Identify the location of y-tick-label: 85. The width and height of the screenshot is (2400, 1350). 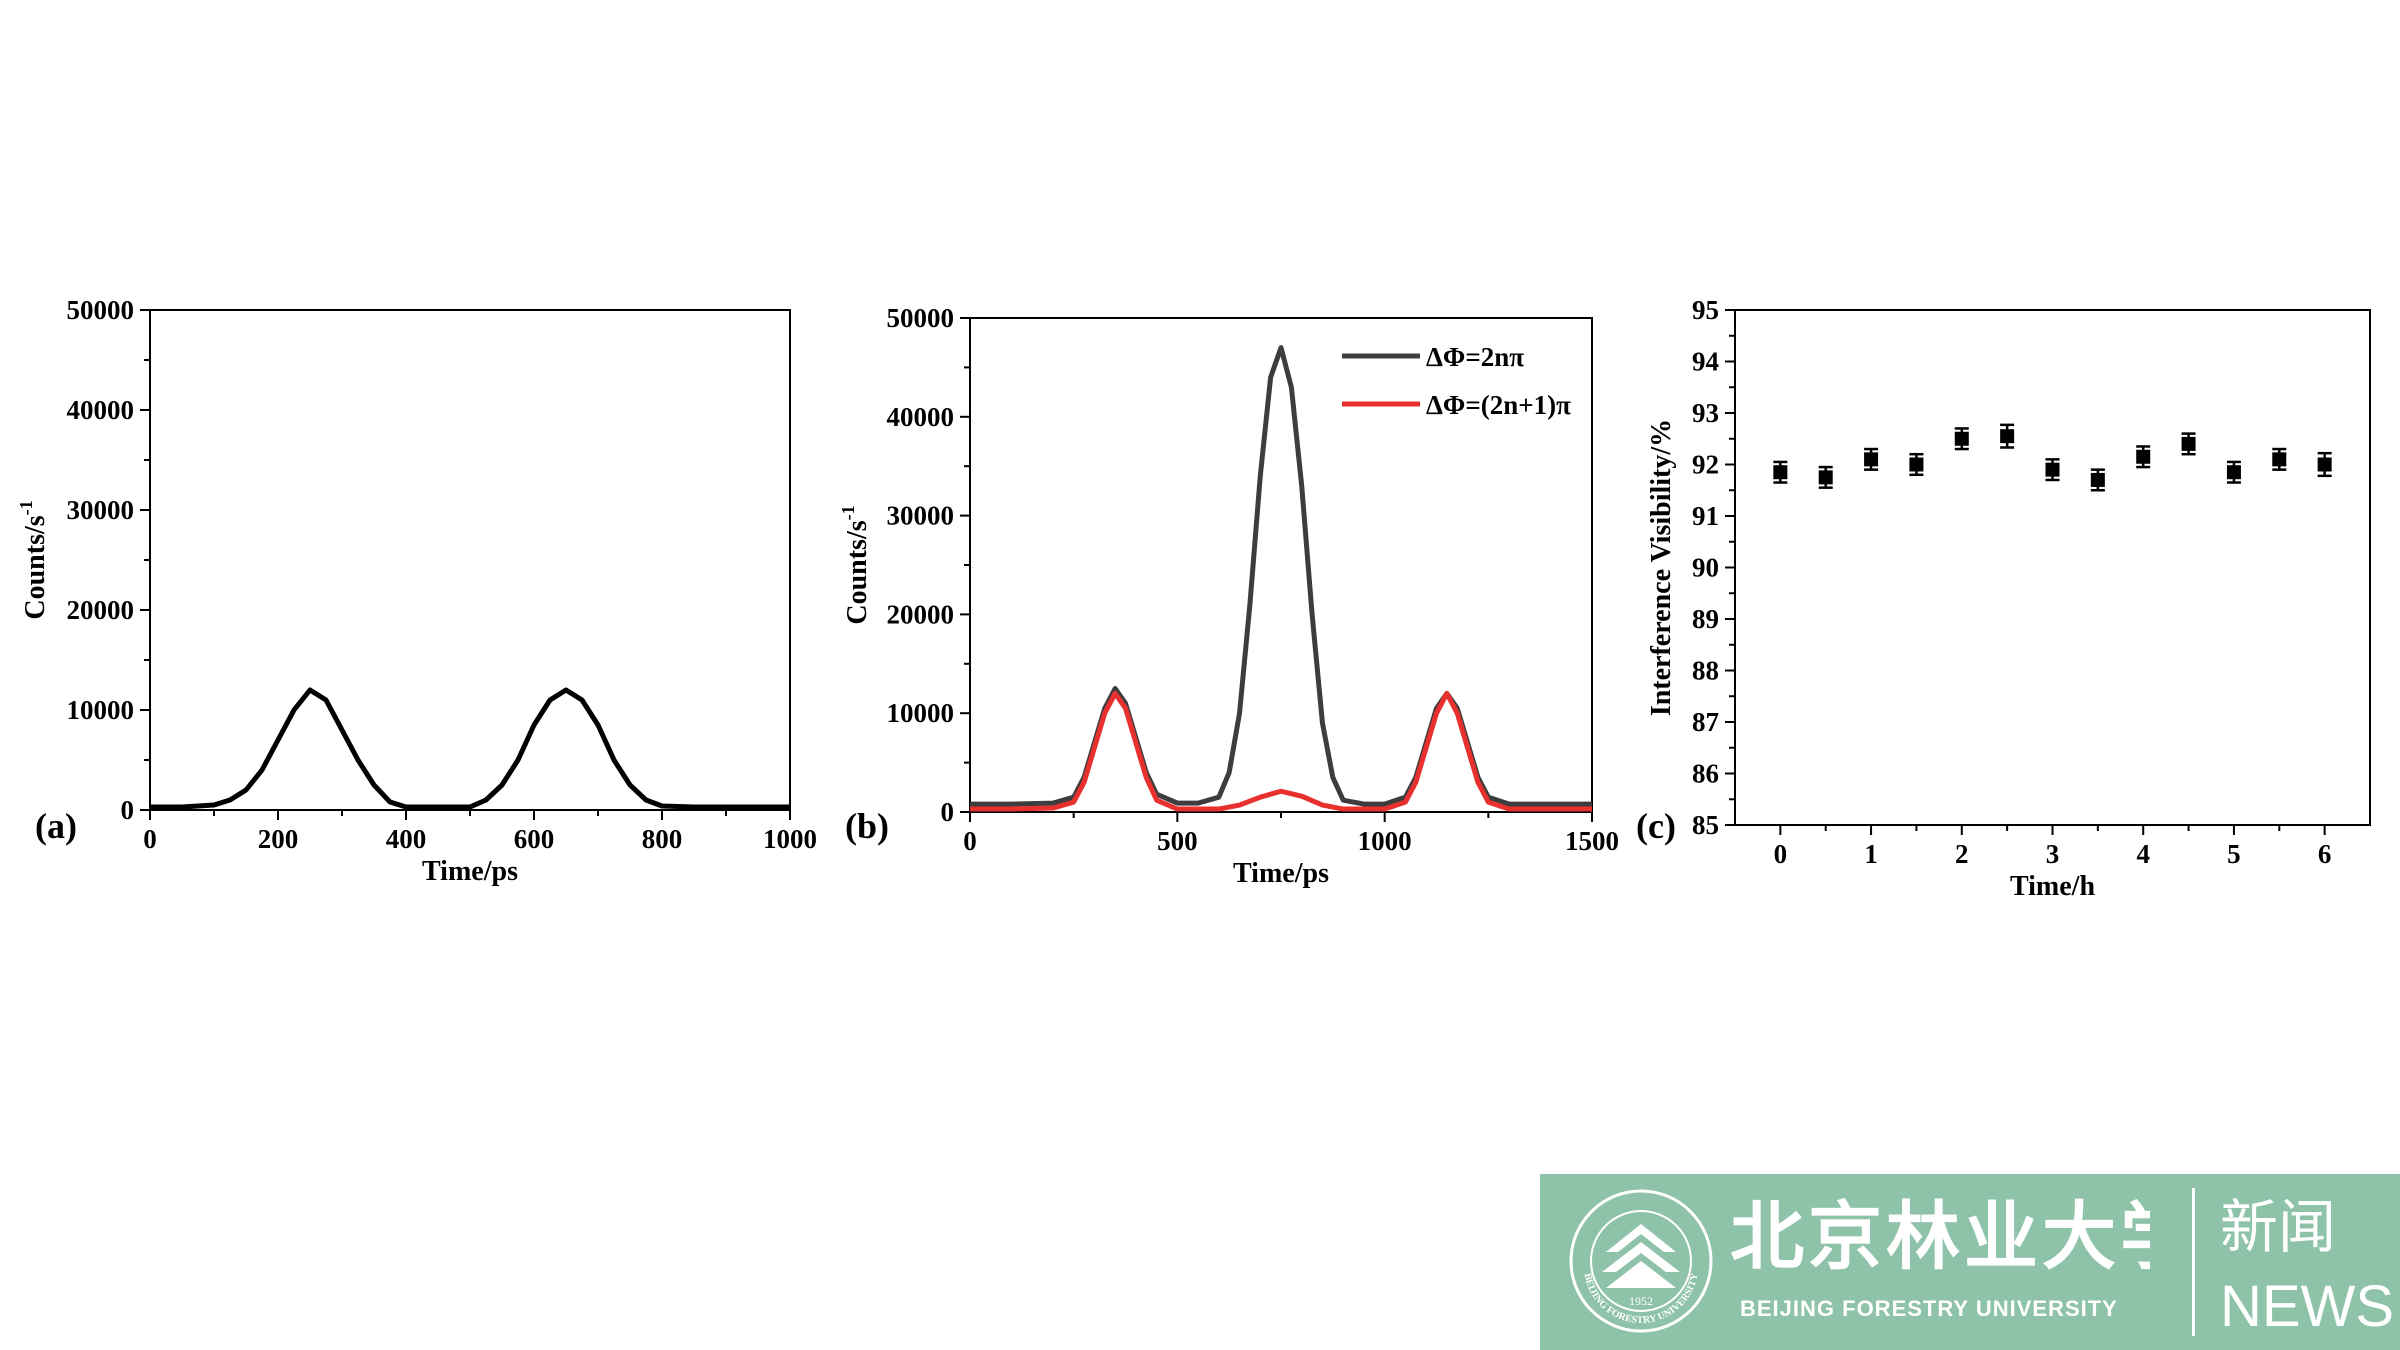
(1705, 825).